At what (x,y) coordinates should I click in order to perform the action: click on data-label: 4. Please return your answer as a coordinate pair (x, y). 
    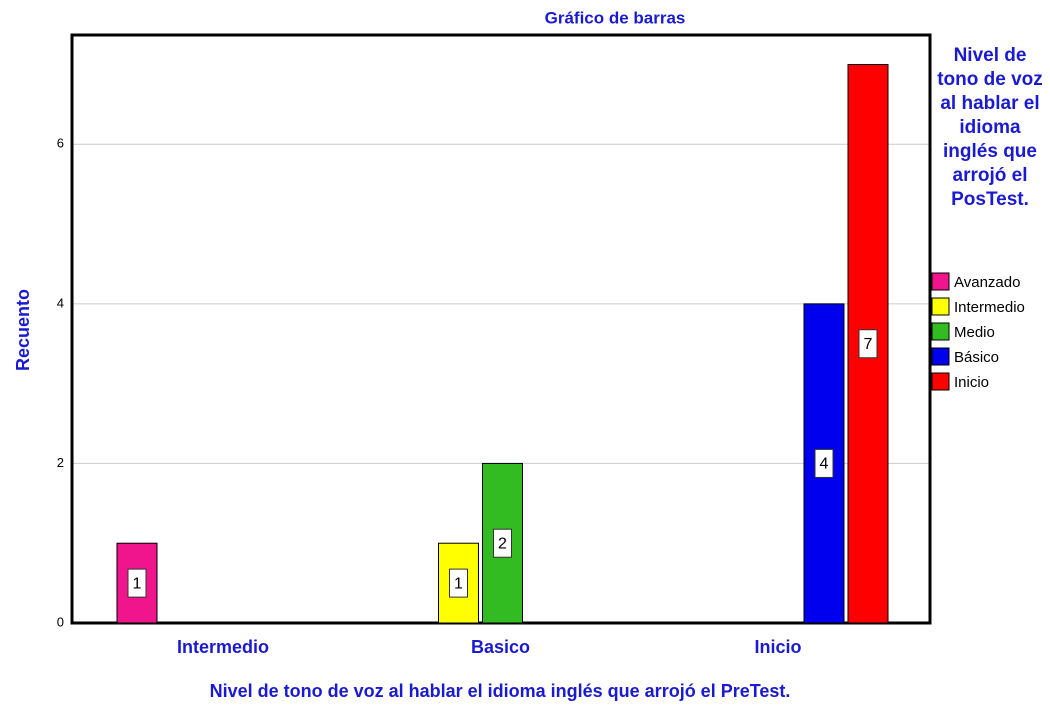
    Looking at the image, I should click on (824, 464).